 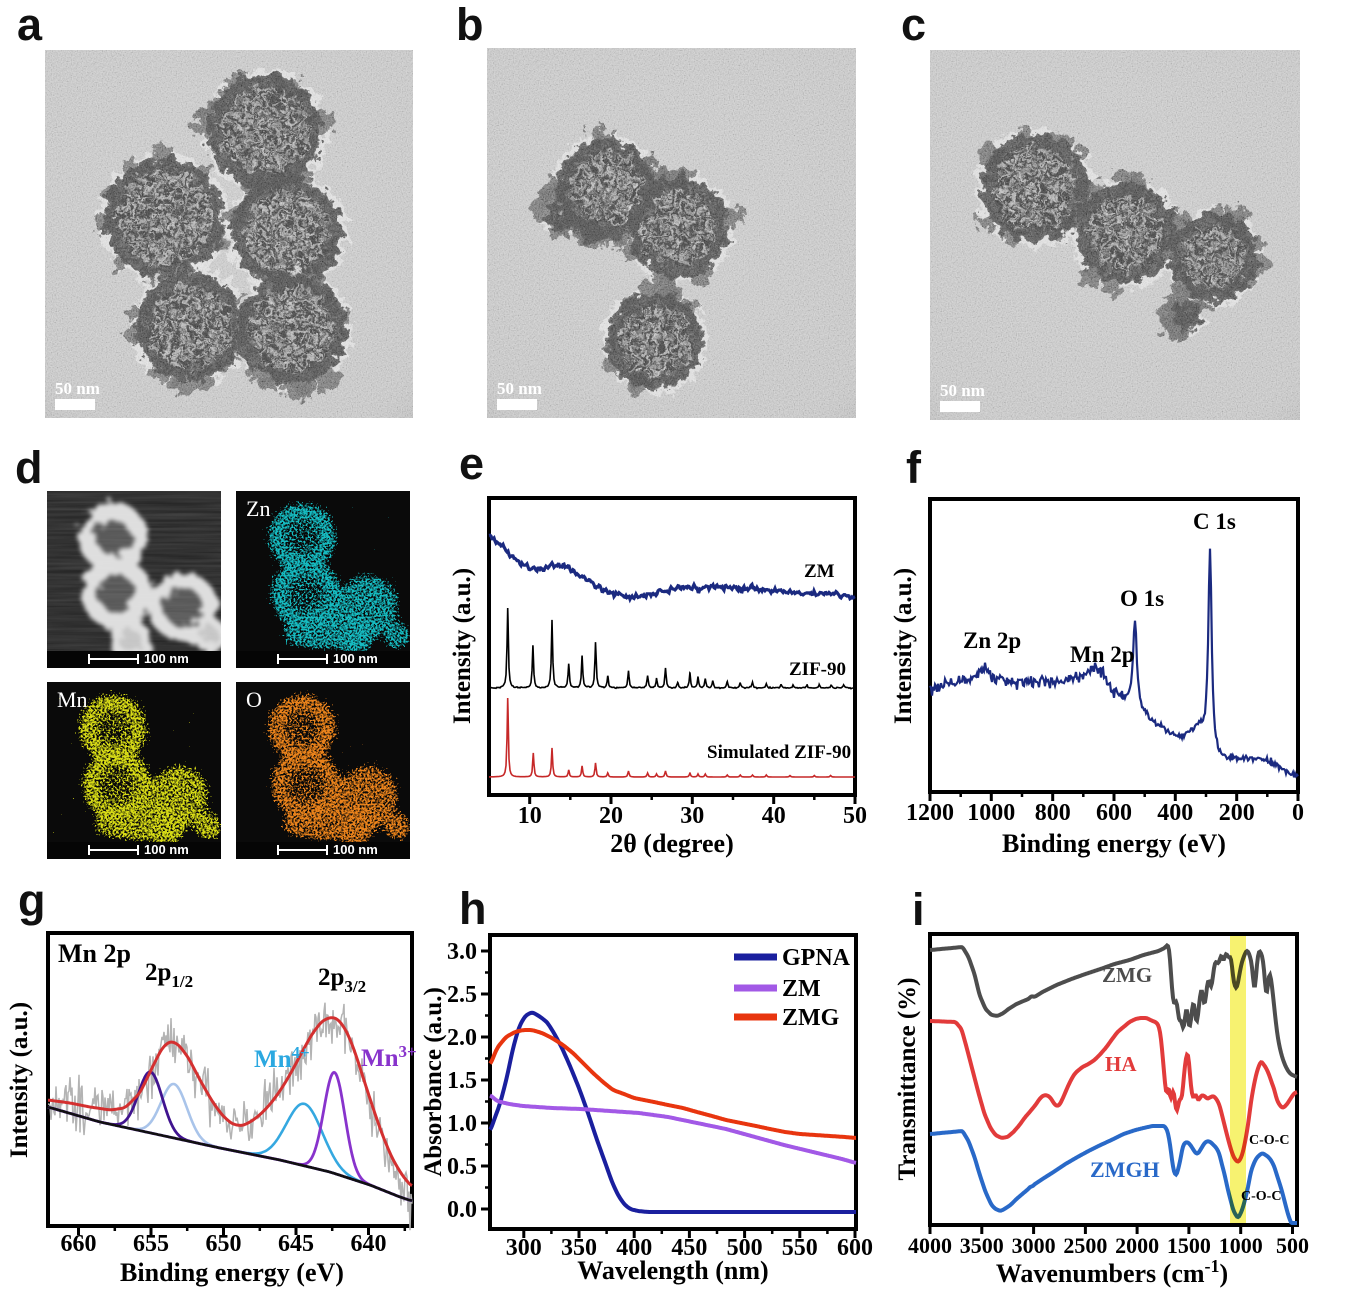 What do you see at coordinates (258, 508) in the screenshot?
I see `svg-text: Zn` at bounding box center [258, 508].